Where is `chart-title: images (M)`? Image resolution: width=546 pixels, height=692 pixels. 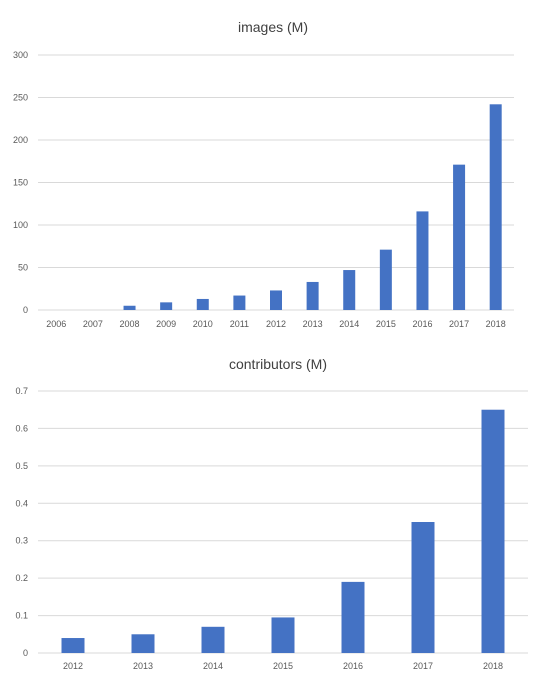 chart-title: images (M) is located at coordinates (273, 27).